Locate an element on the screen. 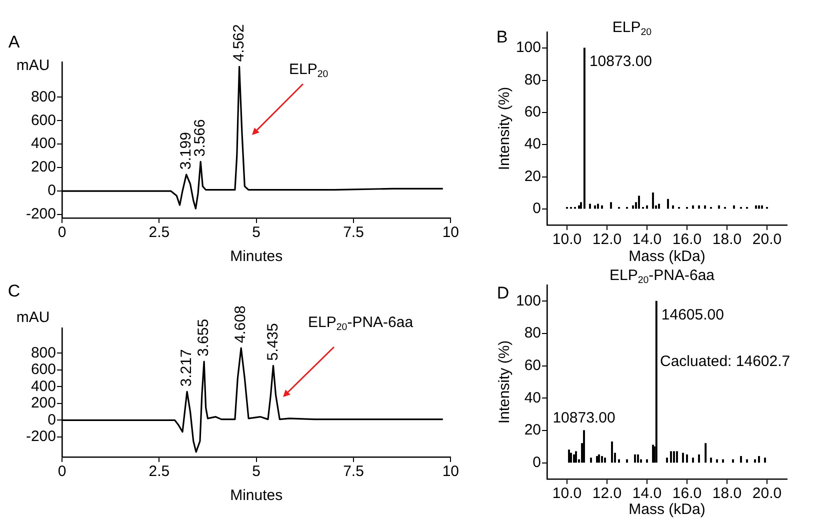  annotation: 3.566 is located at coordinates (200, 138).